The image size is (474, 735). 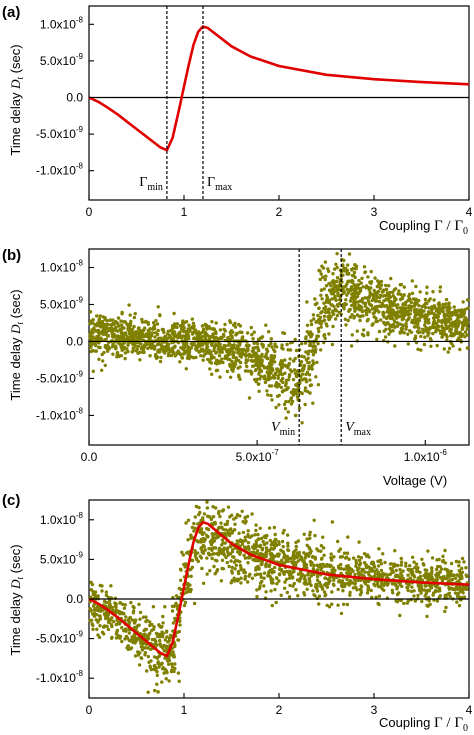 I want to click on vline-label-sub: min, so click(x=155, y=187).